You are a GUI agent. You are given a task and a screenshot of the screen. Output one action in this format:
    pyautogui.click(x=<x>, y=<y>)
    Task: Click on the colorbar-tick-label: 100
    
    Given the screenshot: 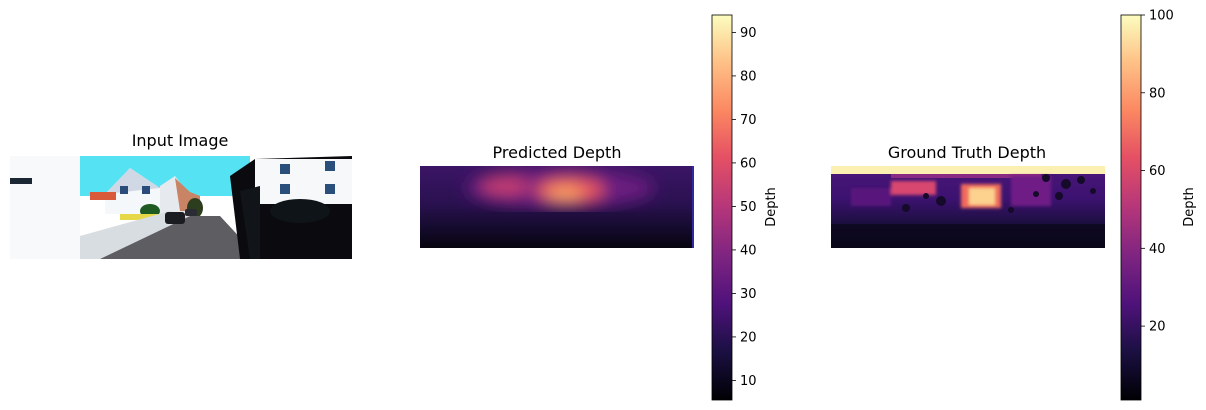 What is the action you would take?
    pyautogui.click(x=1161, y=16)
    